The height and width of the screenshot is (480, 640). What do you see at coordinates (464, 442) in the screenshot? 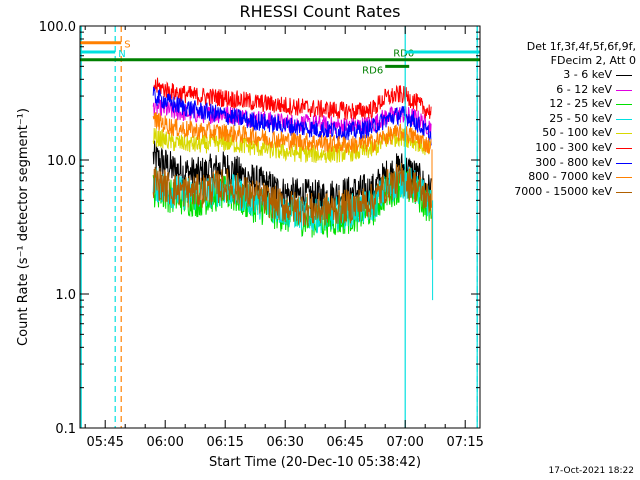
I see `x-tick-label-6: 07:15` at bounding box center [464, 442].